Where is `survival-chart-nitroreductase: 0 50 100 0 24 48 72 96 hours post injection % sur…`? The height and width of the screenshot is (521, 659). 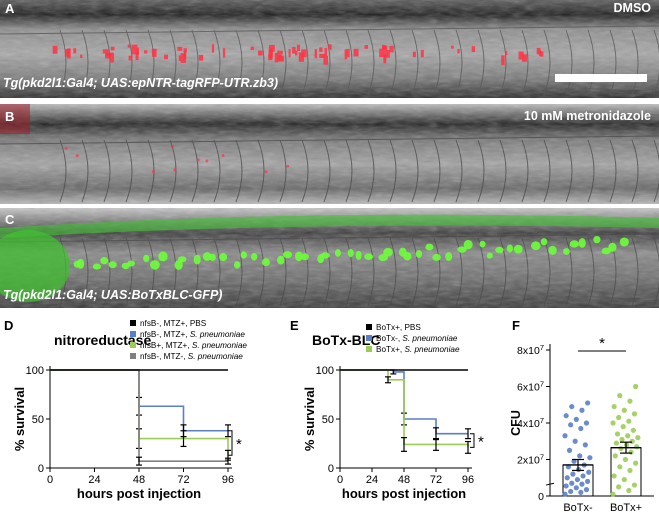 survival-chart-nitroreductase: 0 50 100 0 24 48 72 96 hours post injection % sur… is located at coordinates (129, 410).